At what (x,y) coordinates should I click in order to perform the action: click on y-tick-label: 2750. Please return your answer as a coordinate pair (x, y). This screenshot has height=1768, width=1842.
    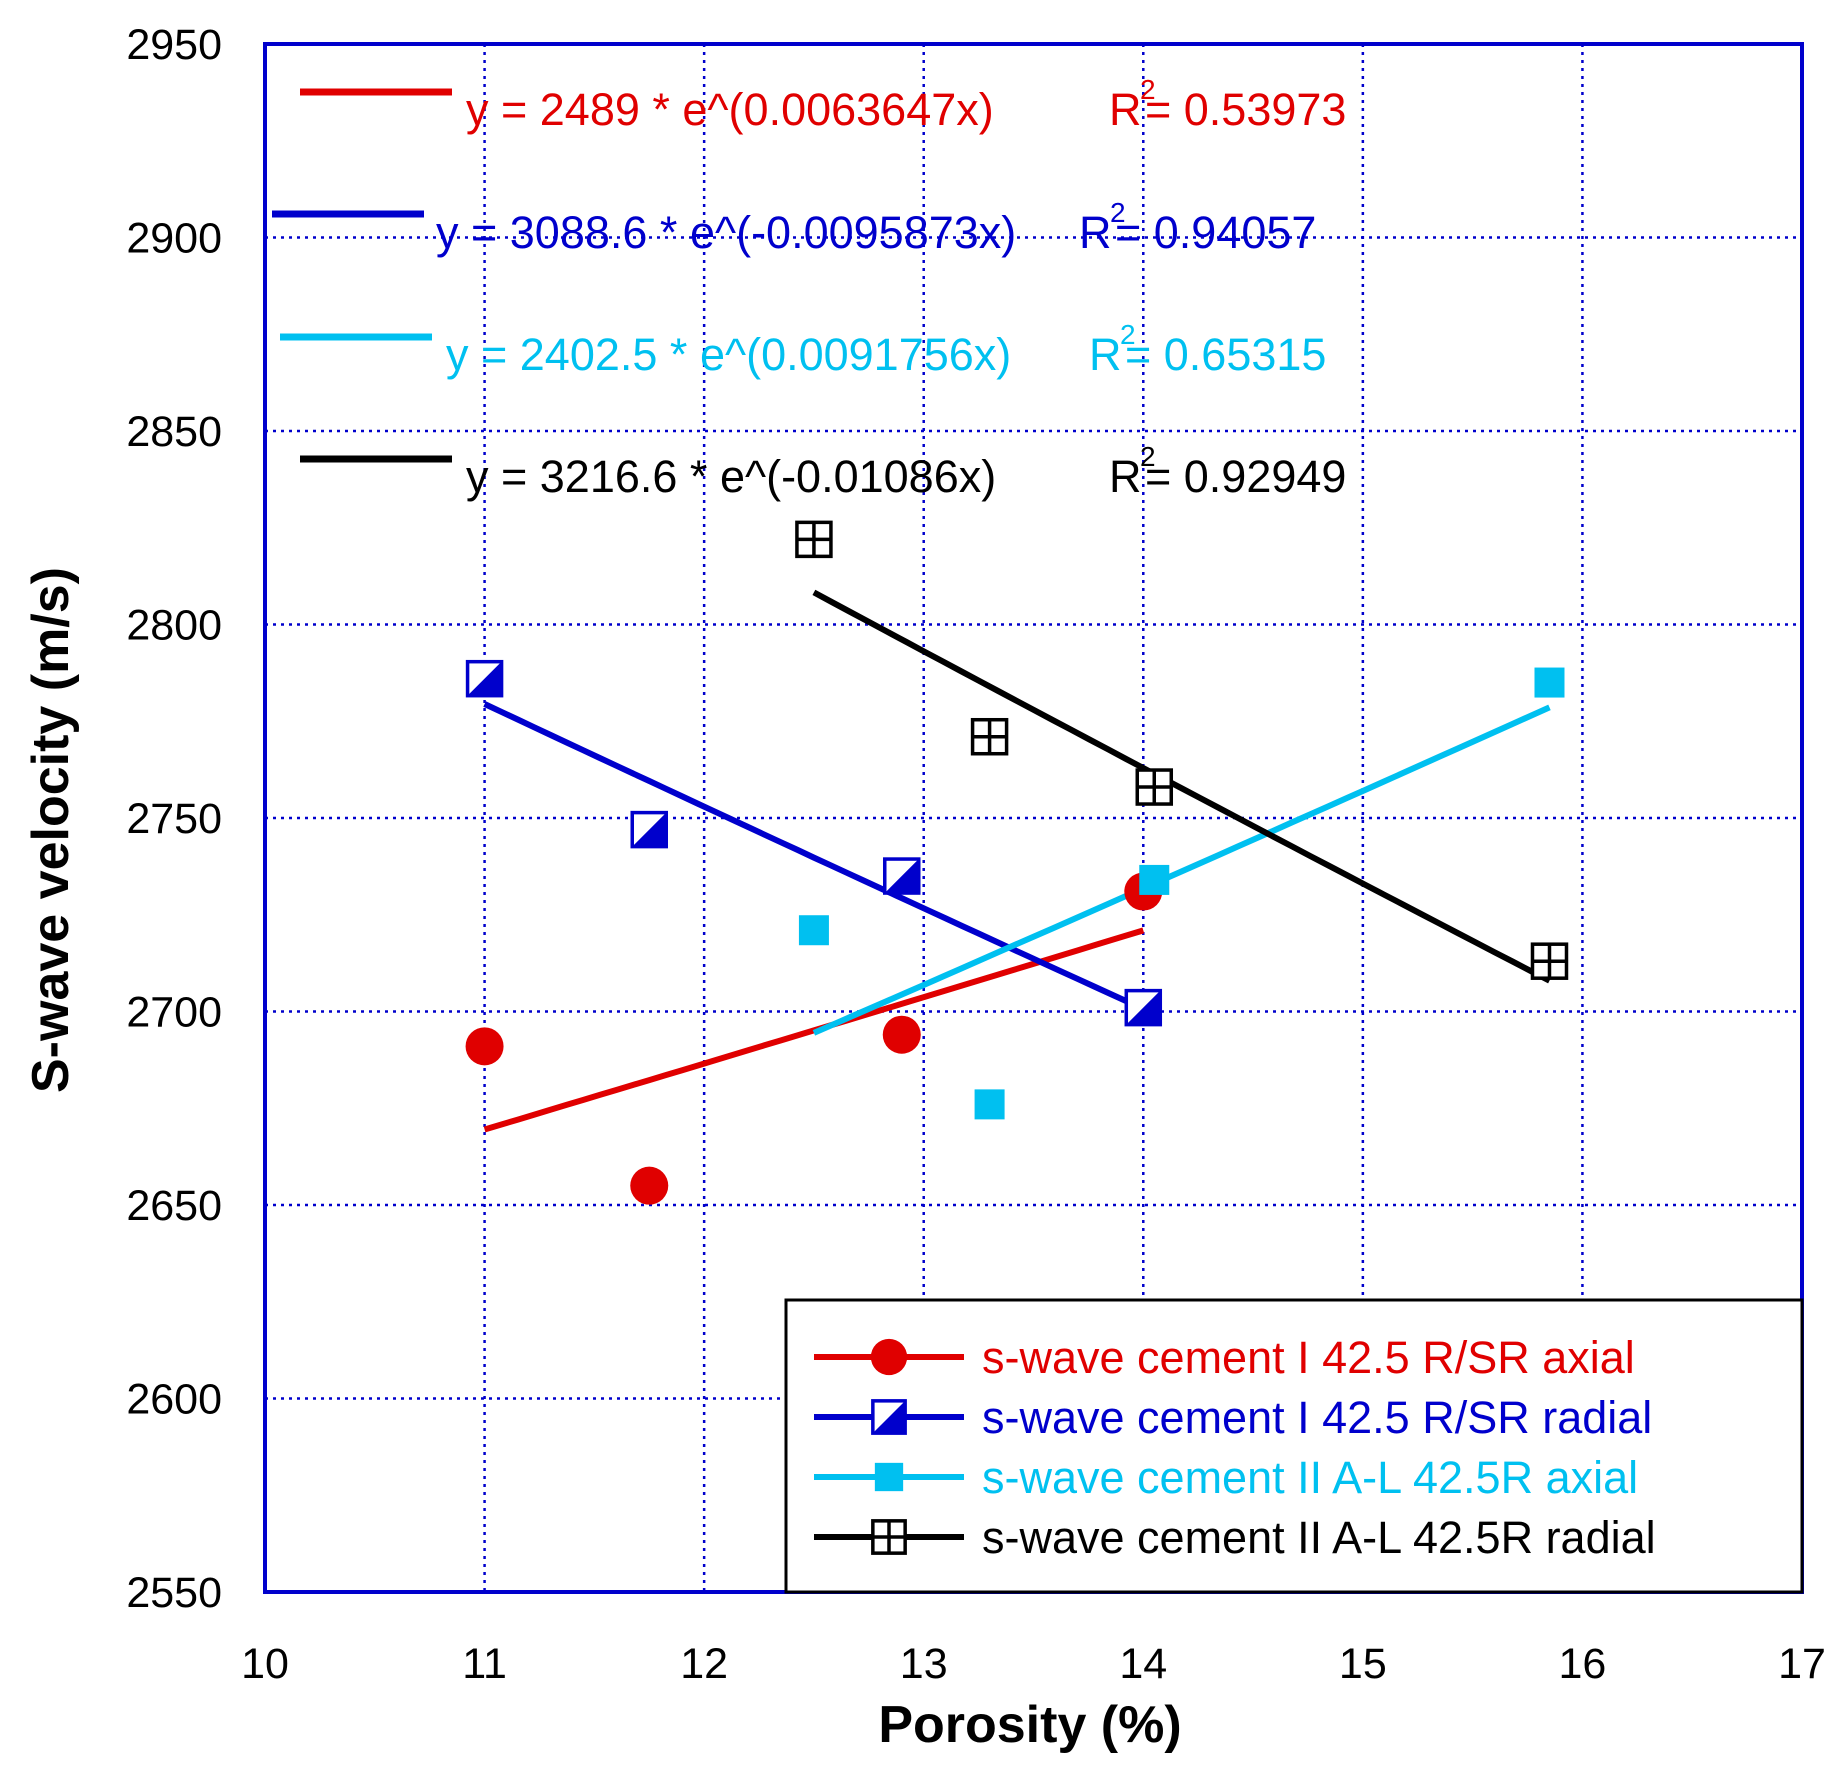
    Looking at the image, I should click on (174, 819).